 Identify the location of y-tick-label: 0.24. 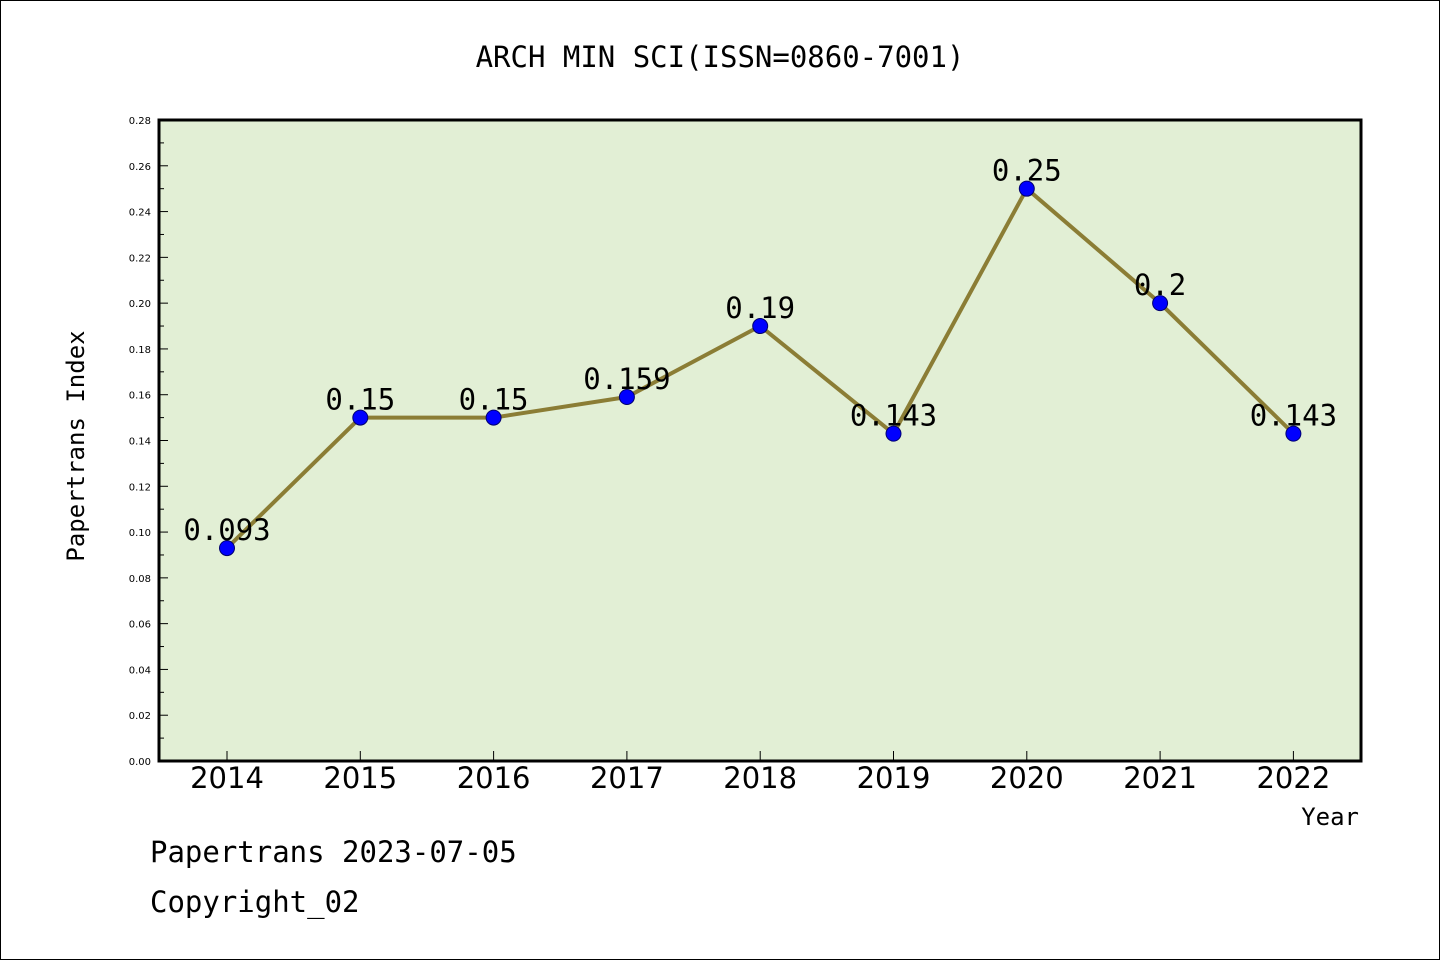
(140, 213).